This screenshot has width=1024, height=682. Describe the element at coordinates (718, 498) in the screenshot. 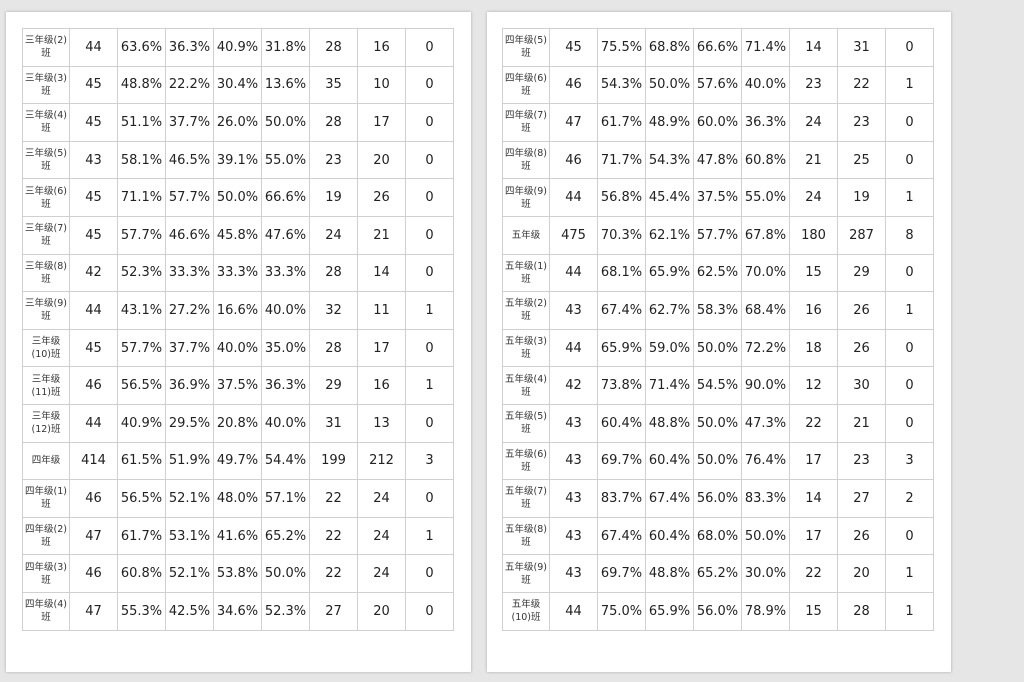

I see `table-row: 五年级(7)班 43 83.7% 67.4% 56.0% 83.3% 14 27 2` at that location.